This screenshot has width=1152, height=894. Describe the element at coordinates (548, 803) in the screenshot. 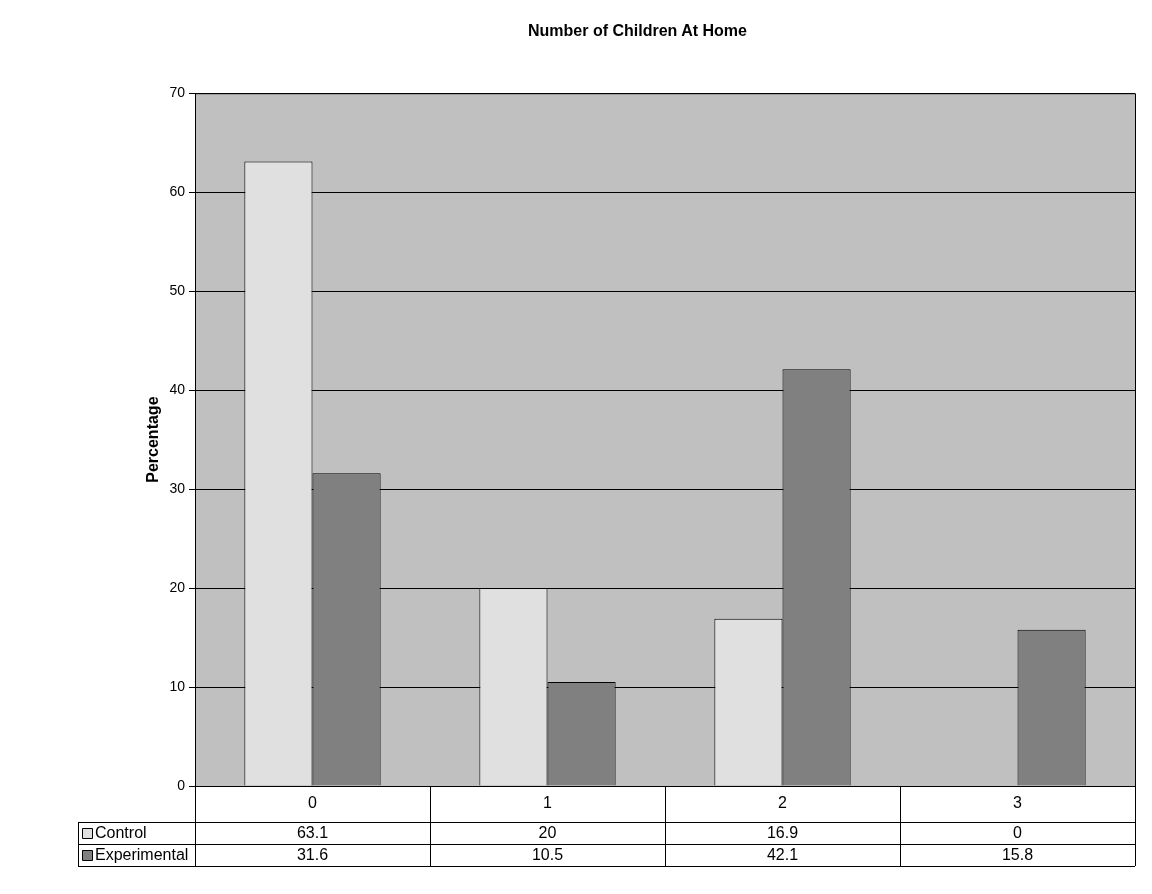

I see `x-tick-label: 1` at that location.